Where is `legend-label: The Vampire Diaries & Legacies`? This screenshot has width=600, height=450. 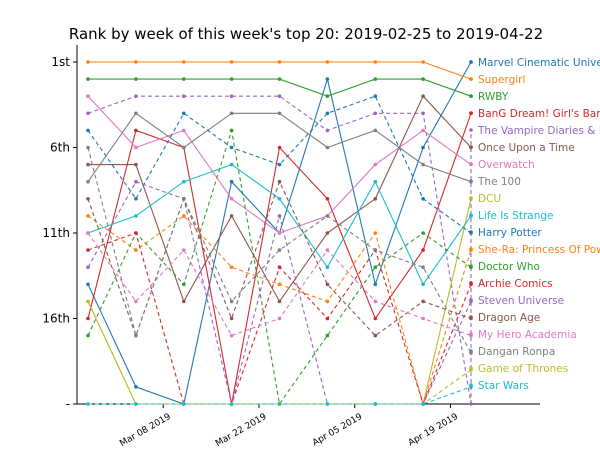
legend-label: The Vampire Diaries & Legacies is located at coordinates (538, 131).